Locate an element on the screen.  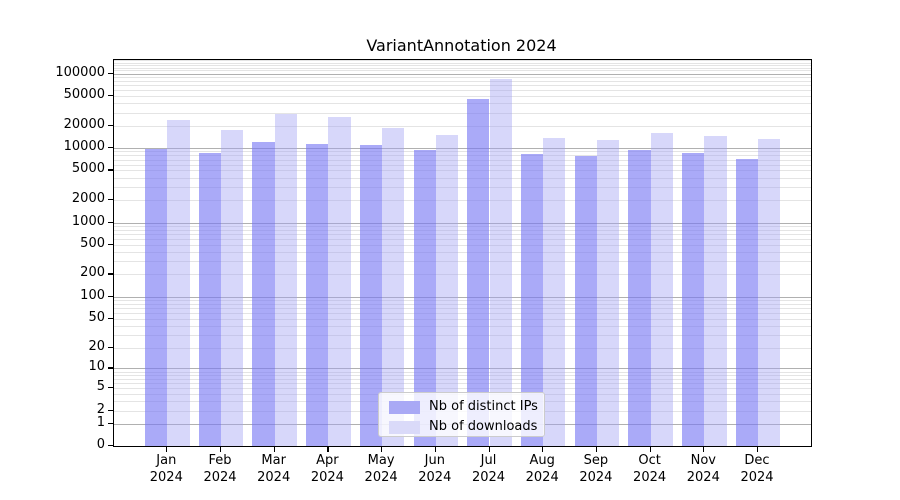
x-tick-label-mar: Mar 2024 is located at coordinates (274, 469).